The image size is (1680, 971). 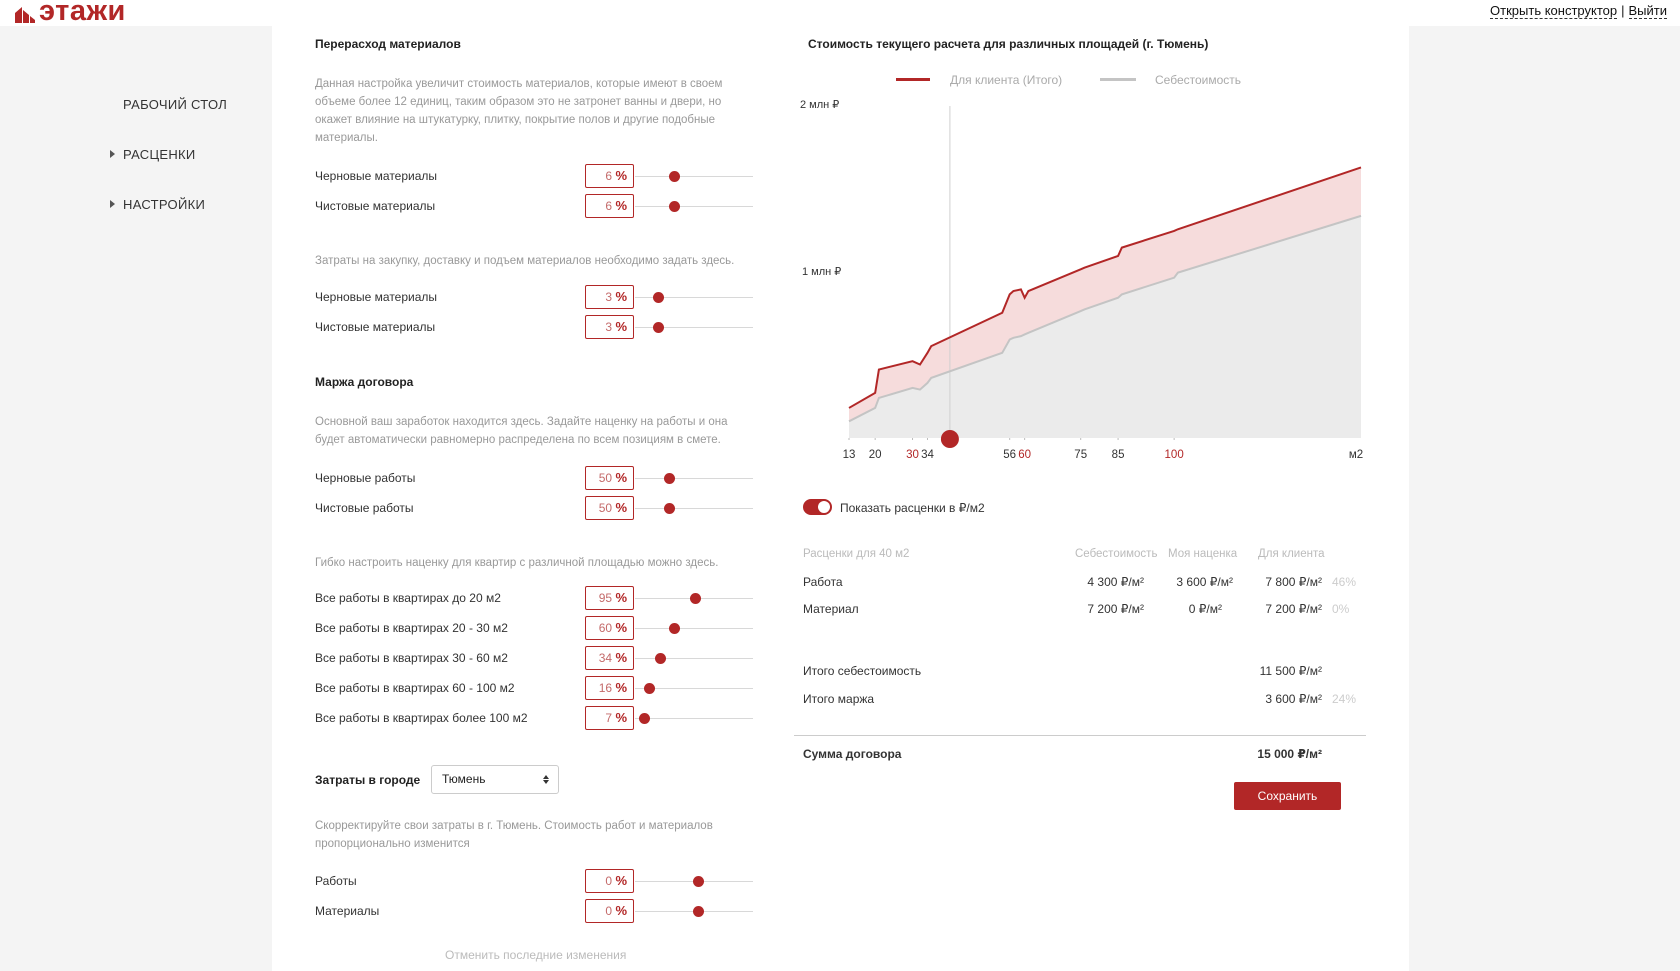 I want to click on table-row-name: Материал, so click(x=831, y=609).